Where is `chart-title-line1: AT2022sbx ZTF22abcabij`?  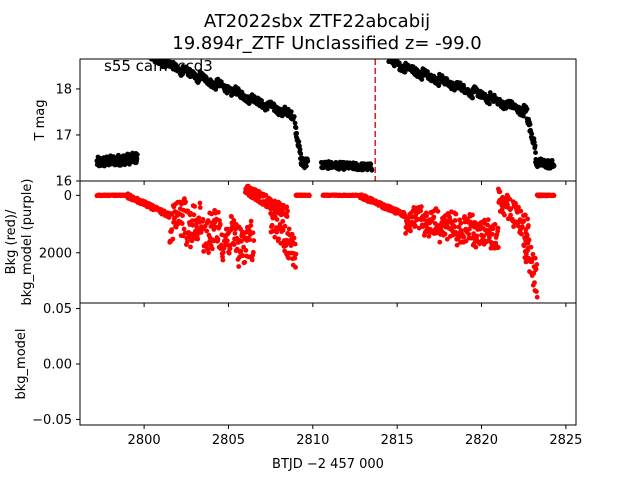
chart-title-line1: AT2022sbx ZTF22abcabij is located at coordinates (317, 21).